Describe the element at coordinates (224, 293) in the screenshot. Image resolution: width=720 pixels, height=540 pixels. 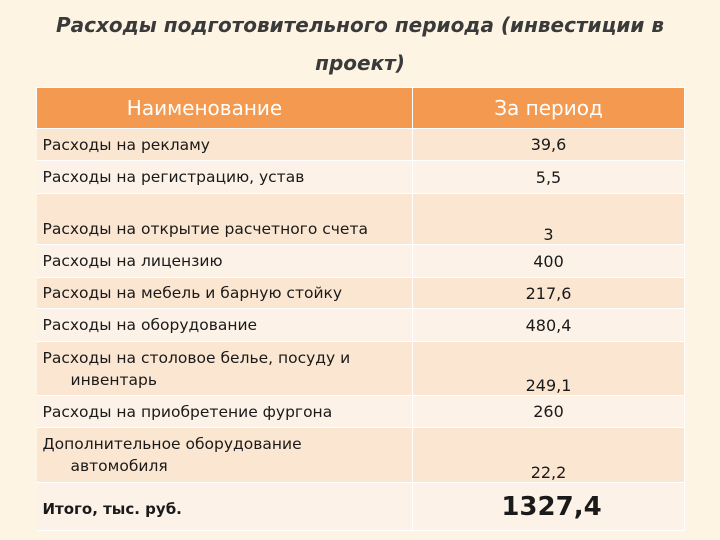
I see `row-name: Расходы на мебель и барную стойку` at that location.